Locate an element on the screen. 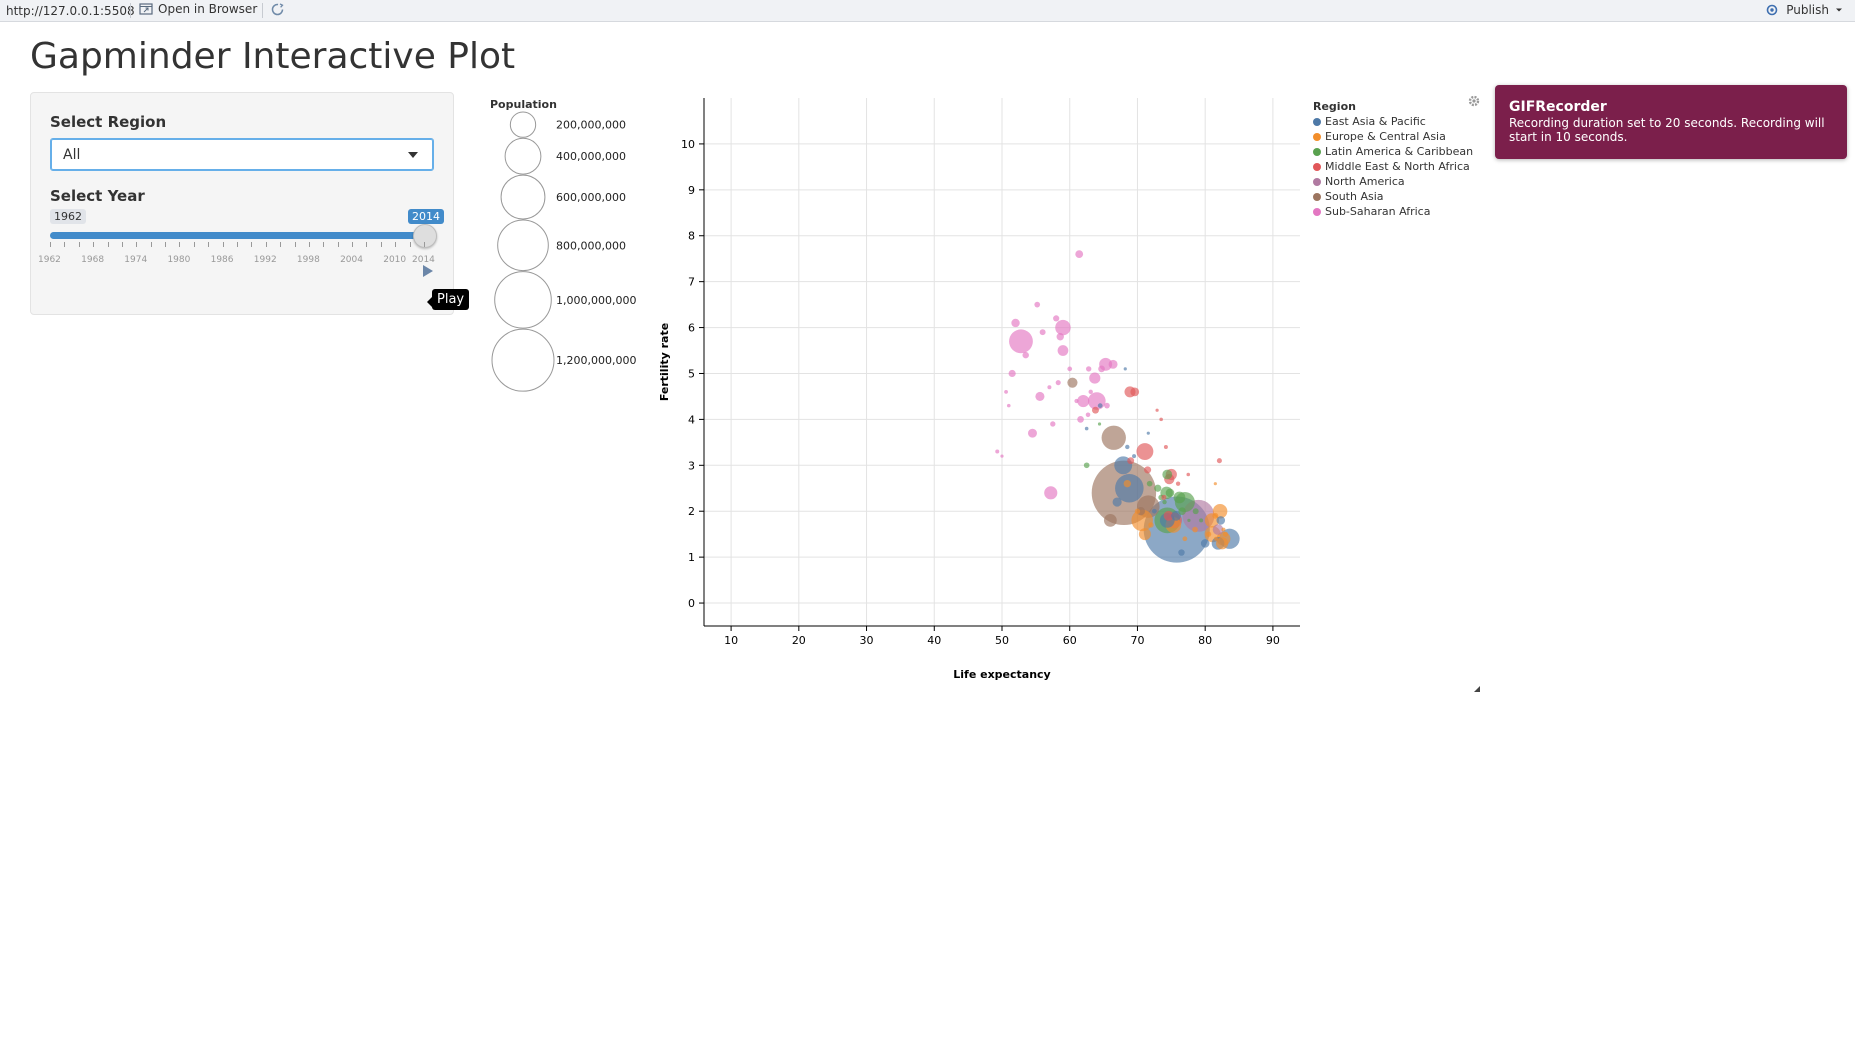 The image size is (1855, 1056). region-legend-label: Middle East & North Africa is located at coordinates (1397, 166).